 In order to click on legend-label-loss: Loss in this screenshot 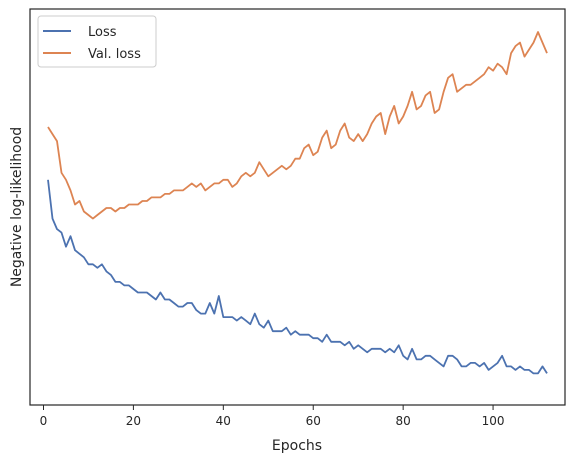, I will do `click(102, 32)`.